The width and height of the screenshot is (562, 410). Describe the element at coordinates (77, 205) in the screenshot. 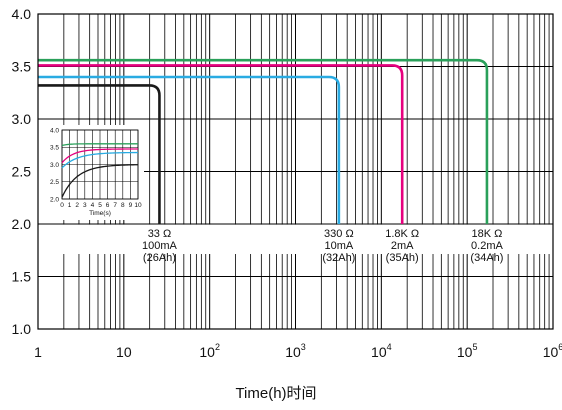

I see `inset-x-tick-label: 2` at that location.